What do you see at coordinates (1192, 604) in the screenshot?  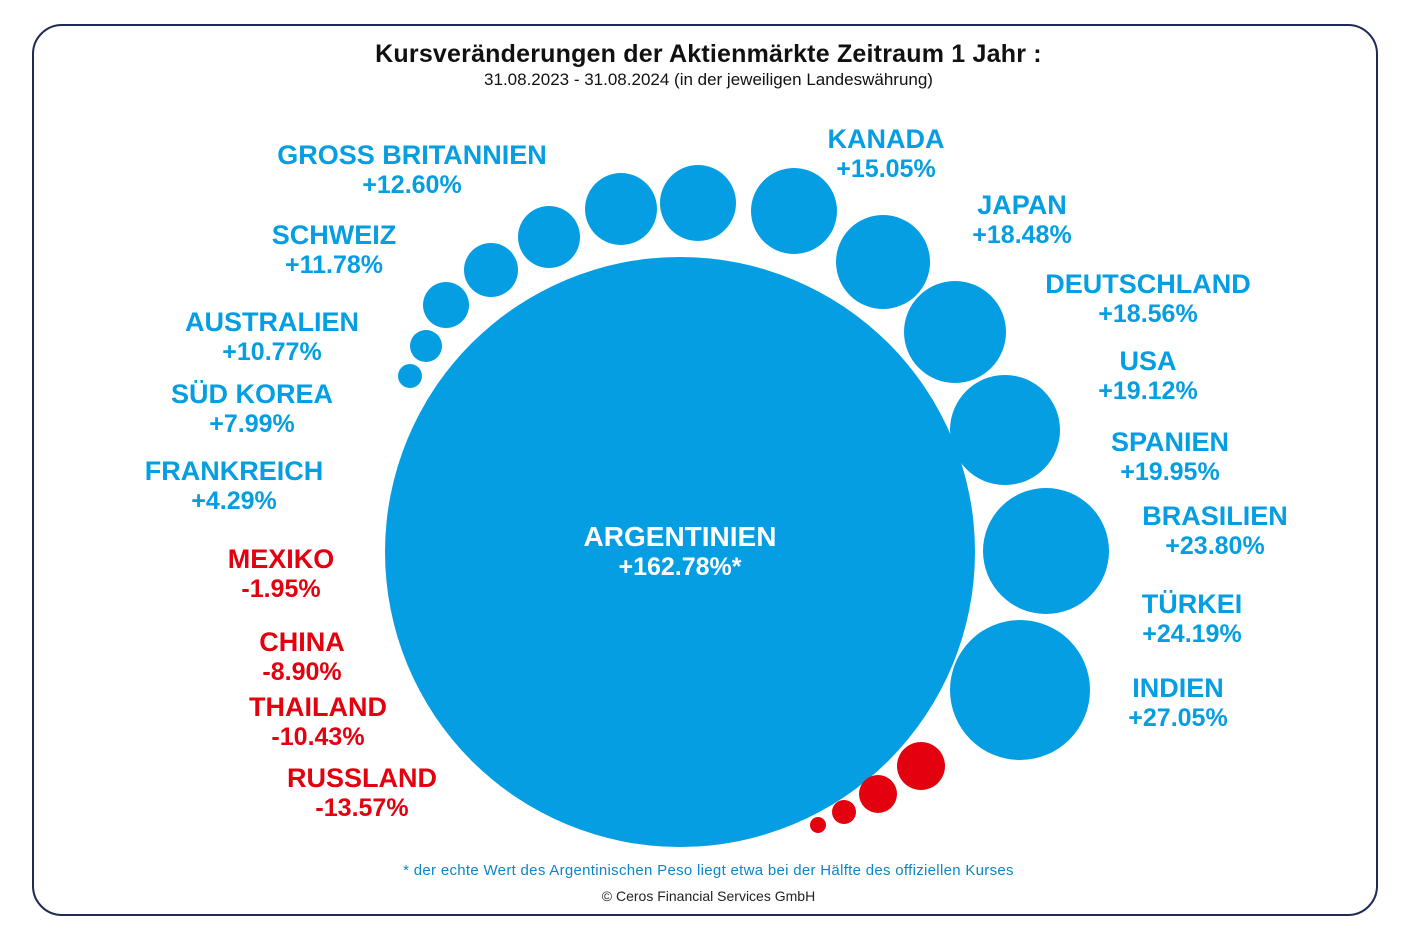 I see `label-name: TÜRKEI` at bounding box center [1192, 604].